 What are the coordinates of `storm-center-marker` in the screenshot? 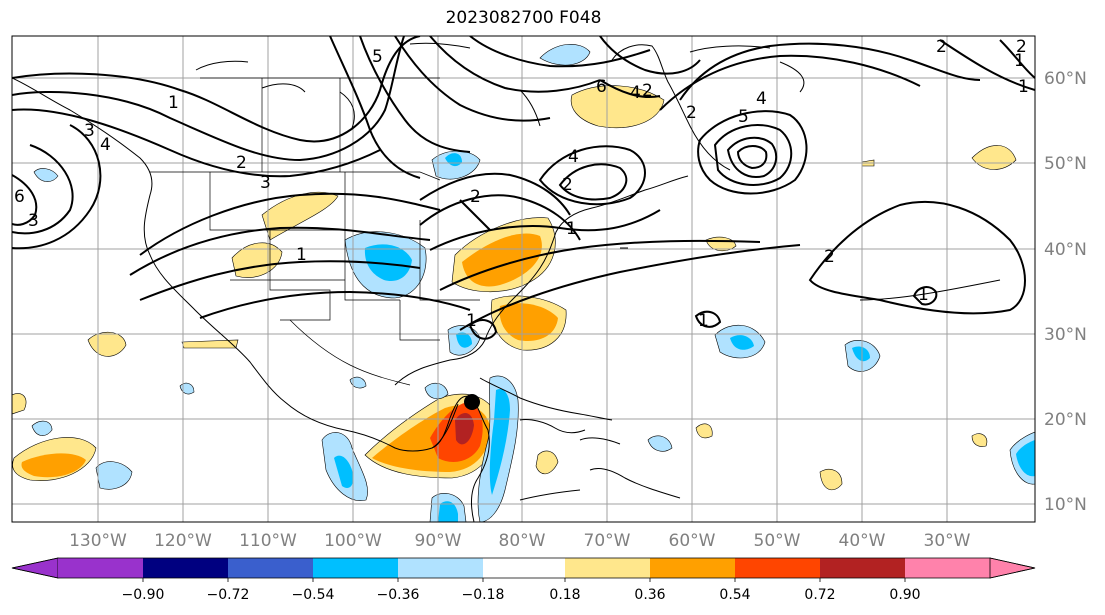 It's located at (472, 402).